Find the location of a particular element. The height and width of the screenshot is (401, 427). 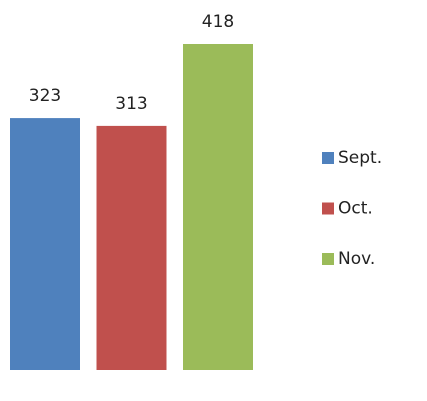

data-label: 323 is located at coordinates (45, 96).